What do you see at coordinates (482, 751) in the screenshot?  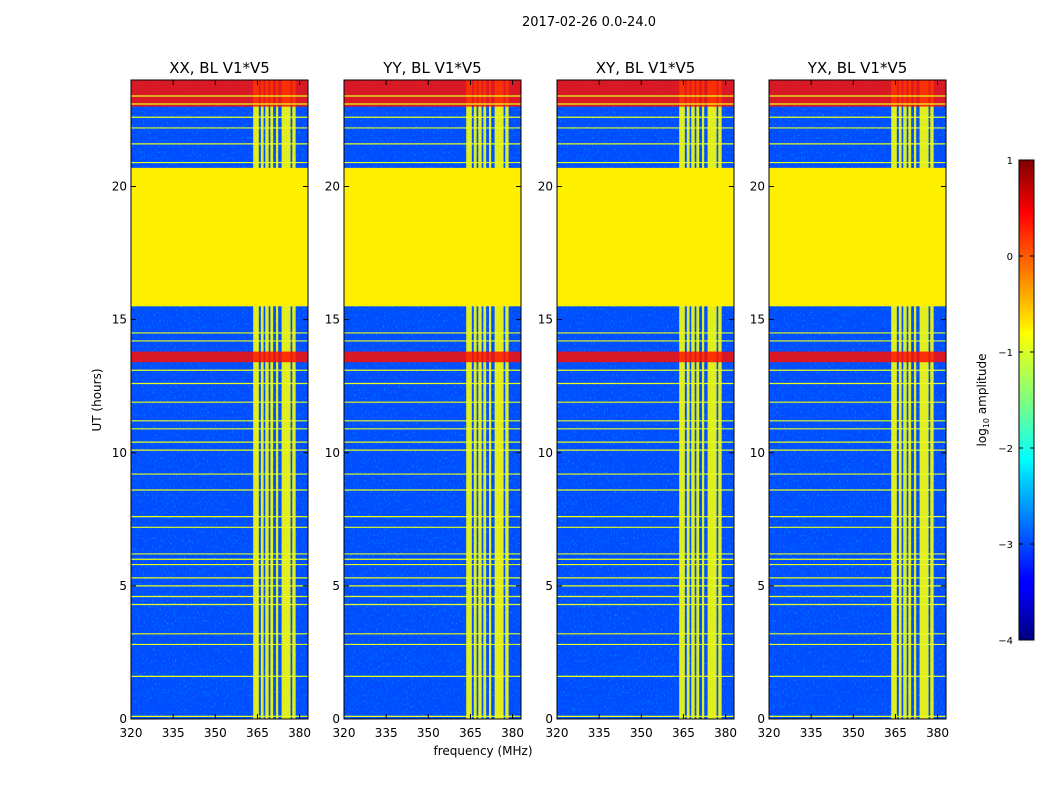 I see `x-axis-label: frequency (MHz)` at bounding box center [482, 751].